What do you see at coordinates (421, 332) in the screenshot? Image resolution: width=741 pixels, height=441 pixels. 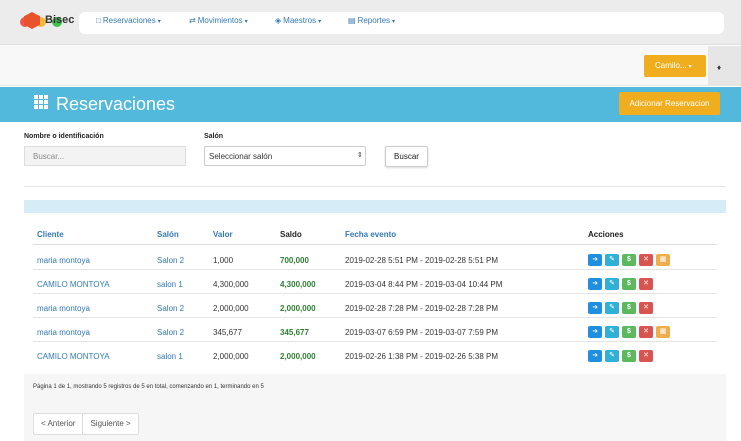 I see `fecha-cell: 2019-03-07 6:59 PM - 2019-03-07 7:59 PM` at bounding box center [421, 332].